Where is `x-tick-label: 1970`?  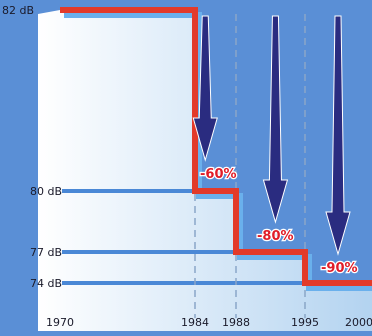 x-tick-label: 1970 is located at coordinates (60, 322).